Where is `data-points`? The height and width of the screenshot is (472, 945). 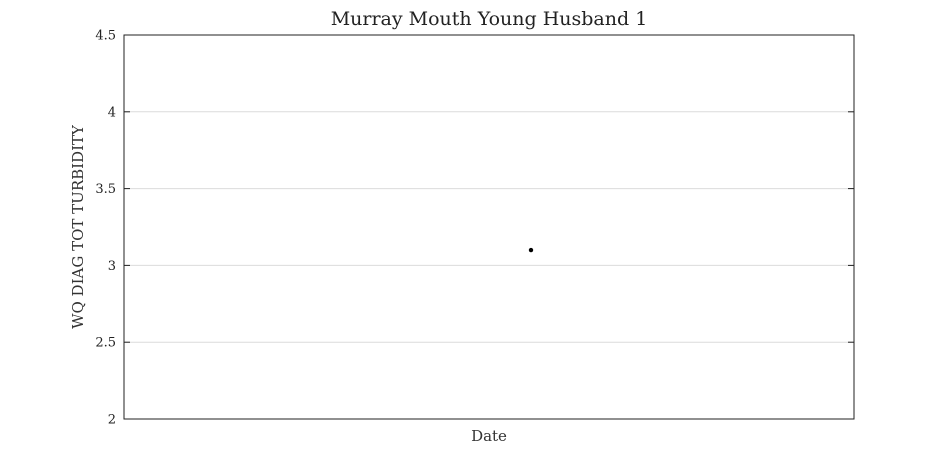 data-points is located at coordinates (531, 250).